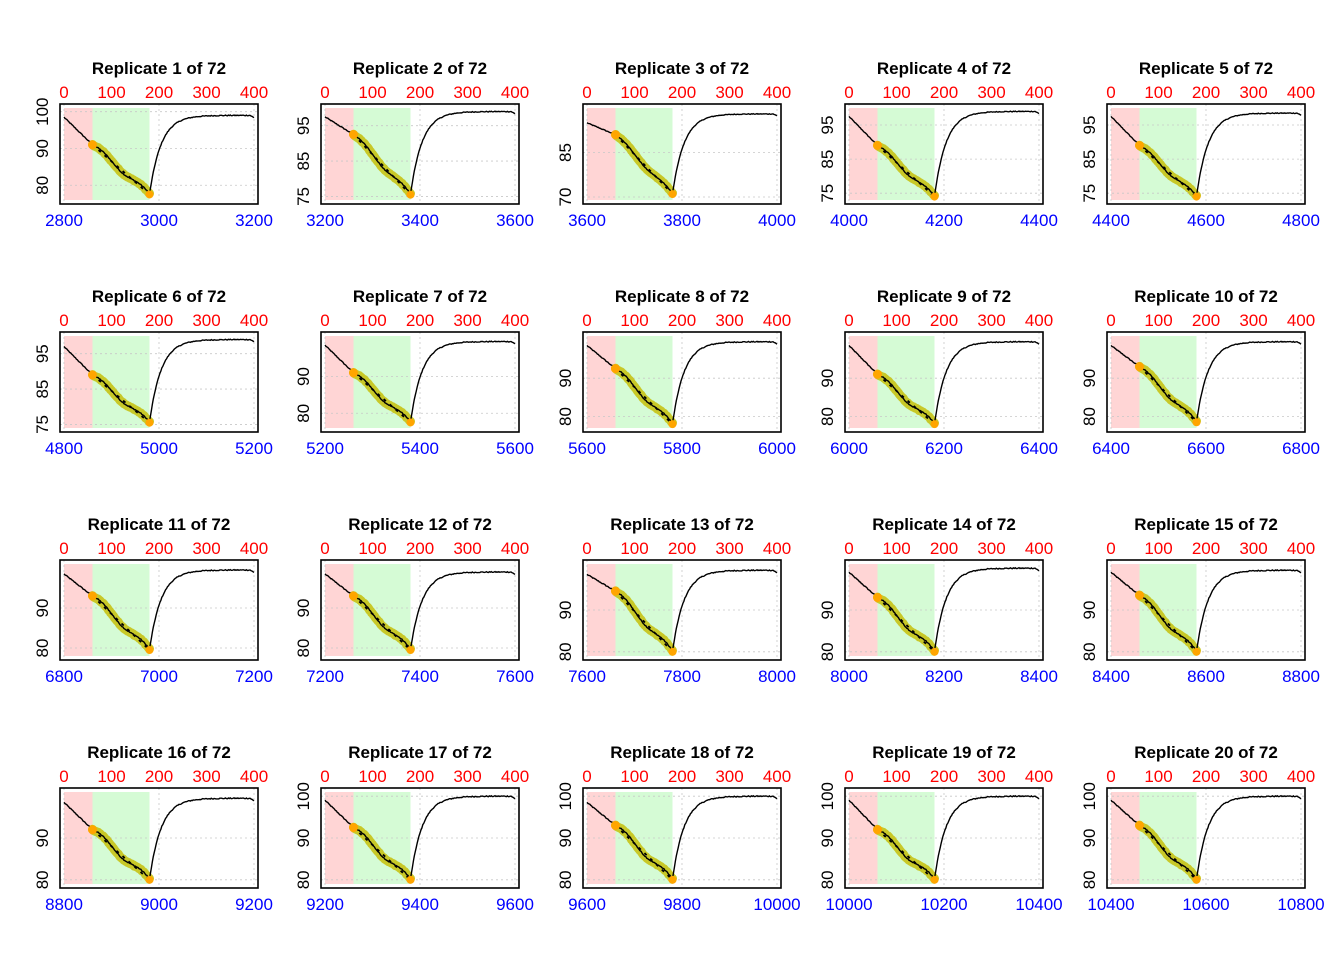  I want to click on panel-title: Replicate 3 of 72, so click(682, 68).